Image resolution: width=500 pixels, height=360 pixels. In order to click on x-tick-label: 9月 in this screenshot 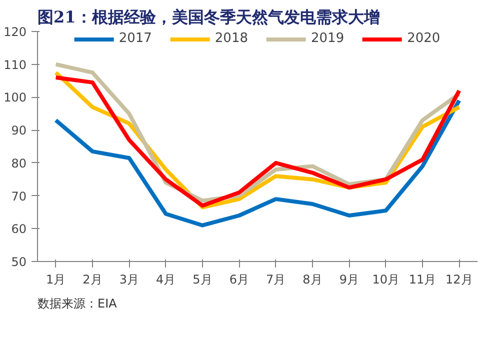, I will do `click(349, 279)`.